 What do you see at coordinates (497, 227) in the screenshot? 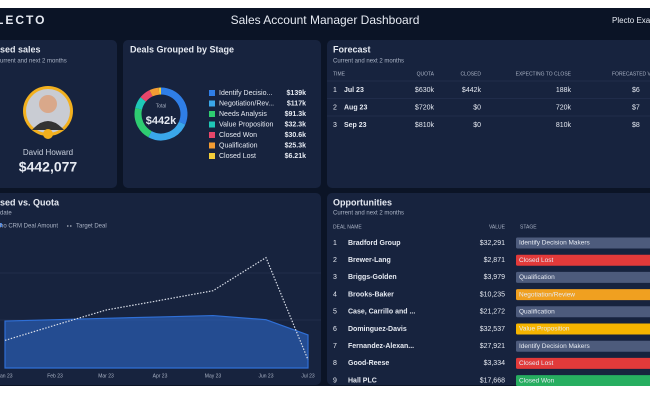
I see `table-header: VALUE` at bounding box center [497, 227].